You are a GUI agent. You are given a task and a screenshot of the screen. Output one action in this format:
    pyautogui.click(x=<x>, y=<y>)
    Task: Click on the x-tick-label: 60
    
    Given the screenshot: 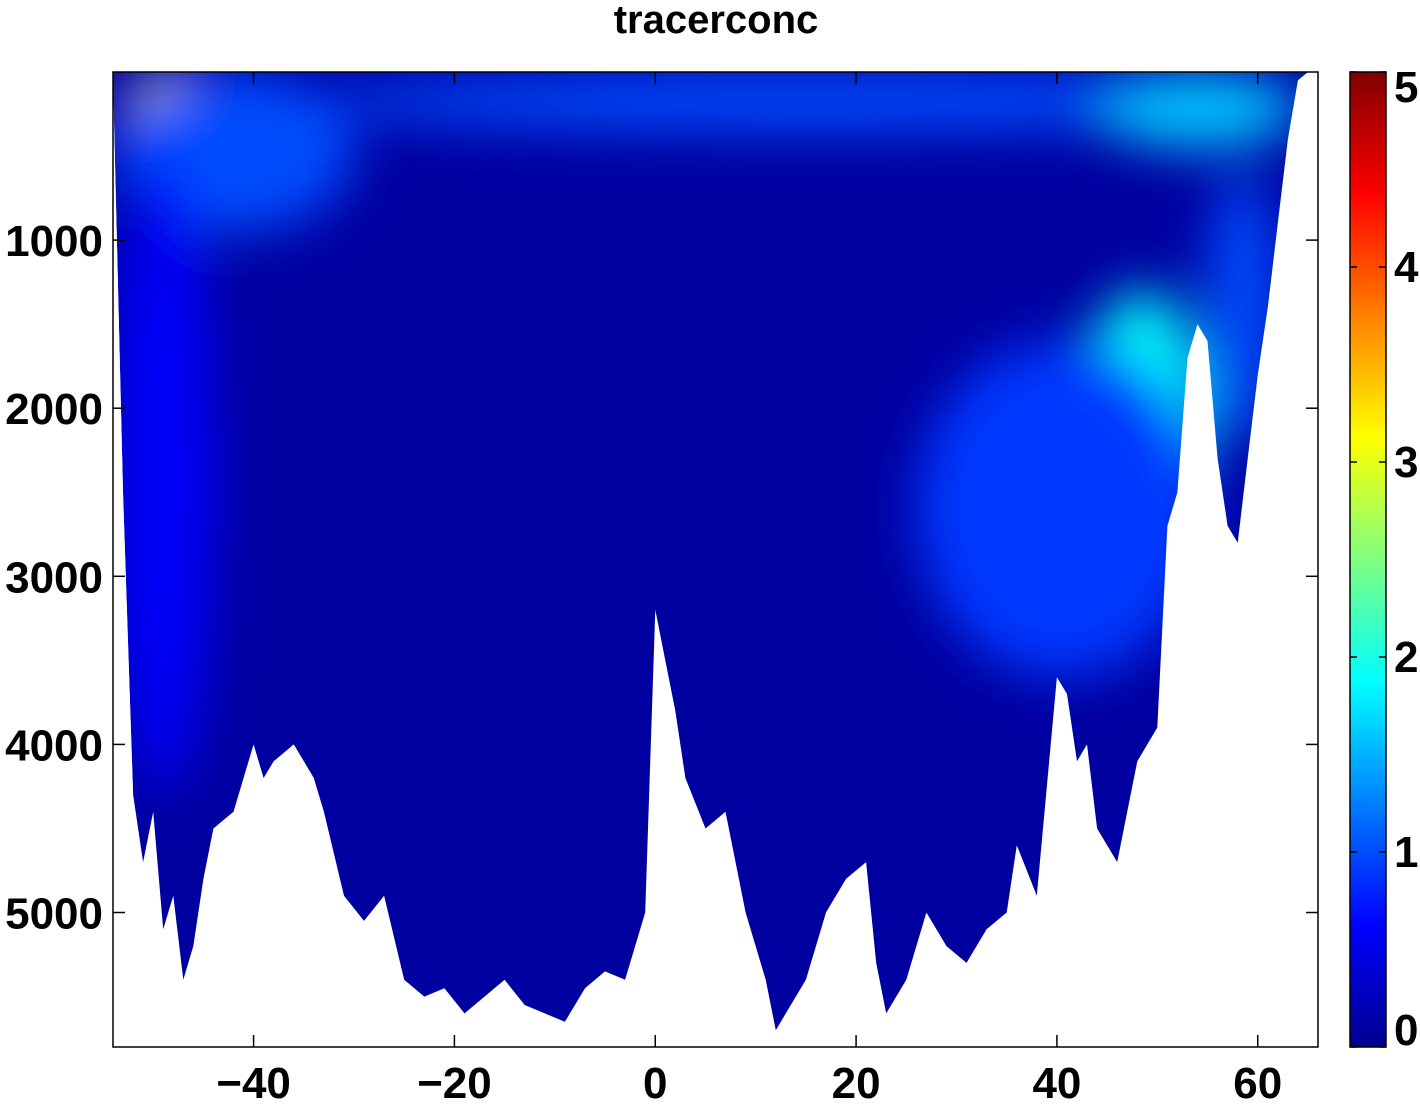 What is the action you would take?
    pyautogui.click(x=1257, y=1080)
    